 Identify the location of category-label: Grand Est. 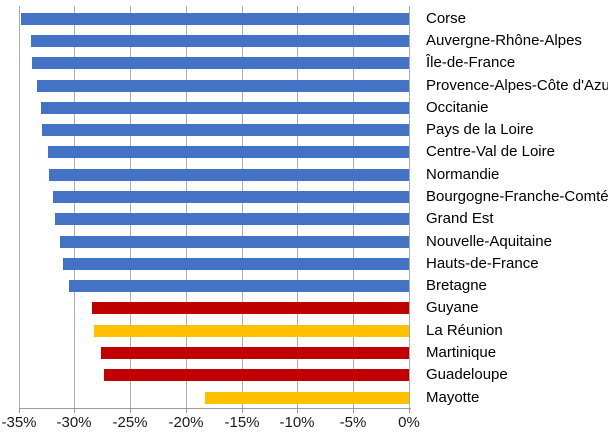
(460, 218).